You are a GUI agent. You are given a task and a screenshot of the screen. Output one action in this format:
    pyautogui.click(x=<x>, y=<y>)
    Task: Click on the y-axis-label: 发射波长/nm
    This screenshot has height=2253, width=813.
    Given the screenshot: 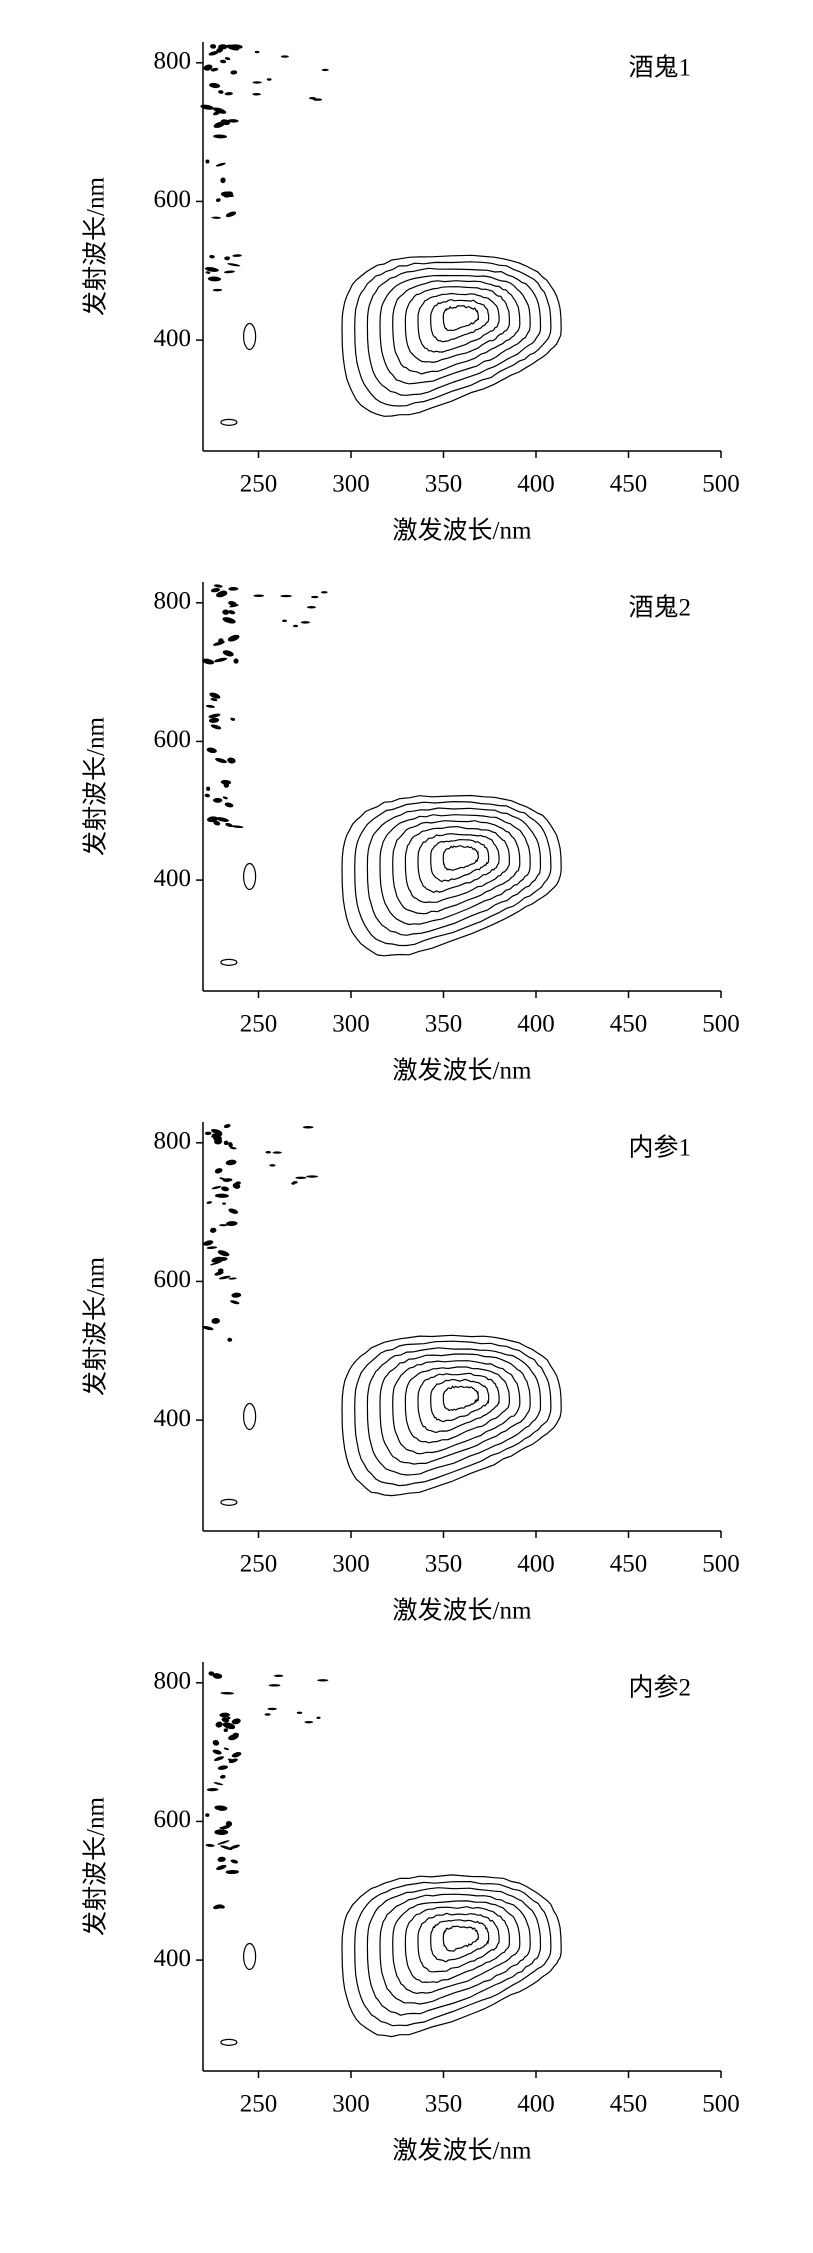 What is the action you would take?
    pyautogui.click(x=96, y=1866)
    